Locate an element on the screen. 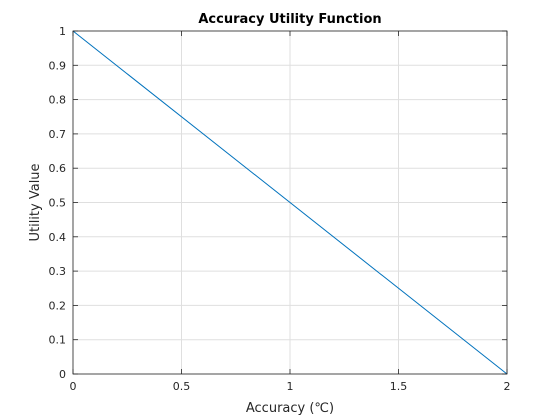  y-tick-label: 0.8 is located at coordinates (58, 100).